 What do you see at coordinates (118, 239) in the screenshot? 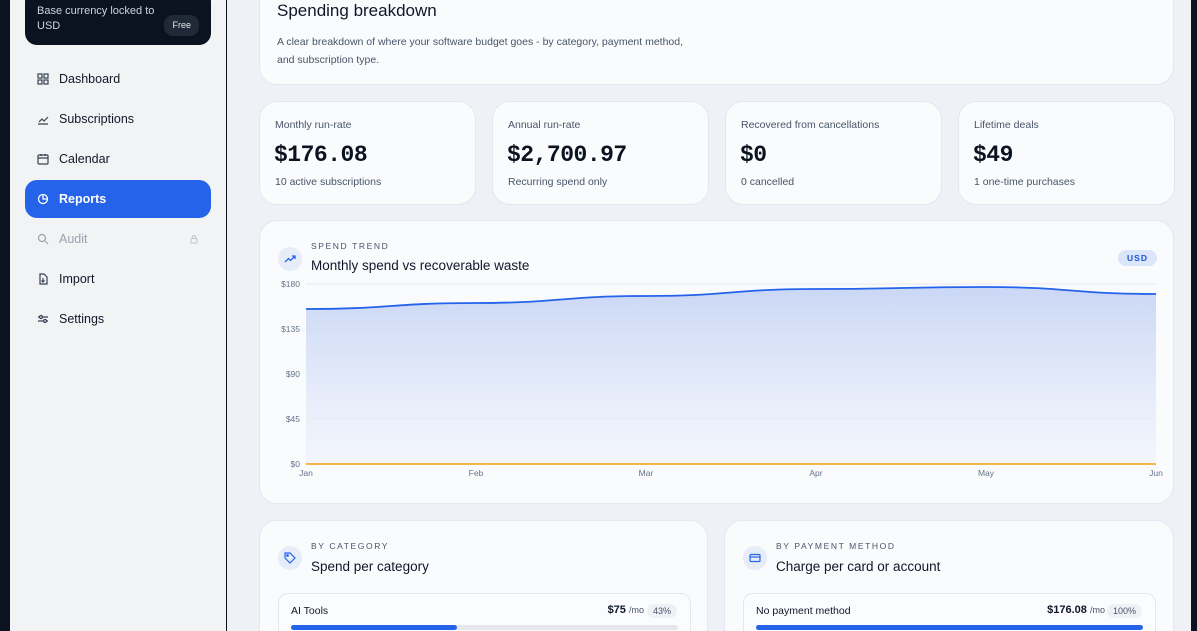
I see `sidebar-item-audit: Audit` at bounding box center [118, 239].